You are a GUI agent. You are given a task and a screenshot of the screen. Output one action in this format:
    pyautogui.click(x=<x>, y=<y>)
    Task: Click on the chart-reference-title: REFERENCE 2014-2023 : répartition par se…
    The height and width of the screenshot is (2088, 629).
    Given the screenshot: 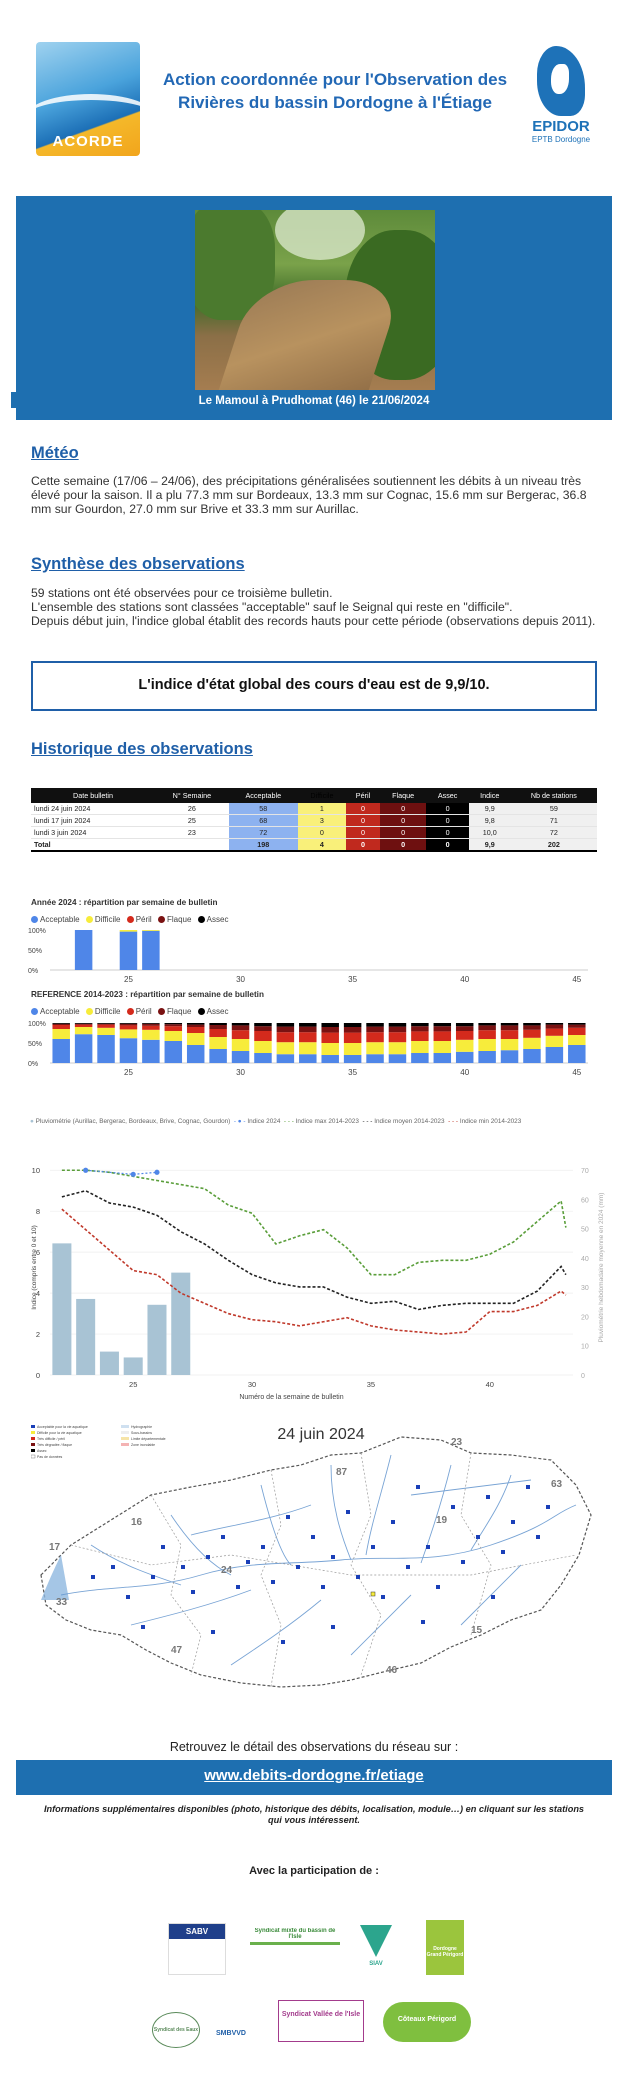 What is the action you would take?
    pyautogui.click(x=147, y=994)
    